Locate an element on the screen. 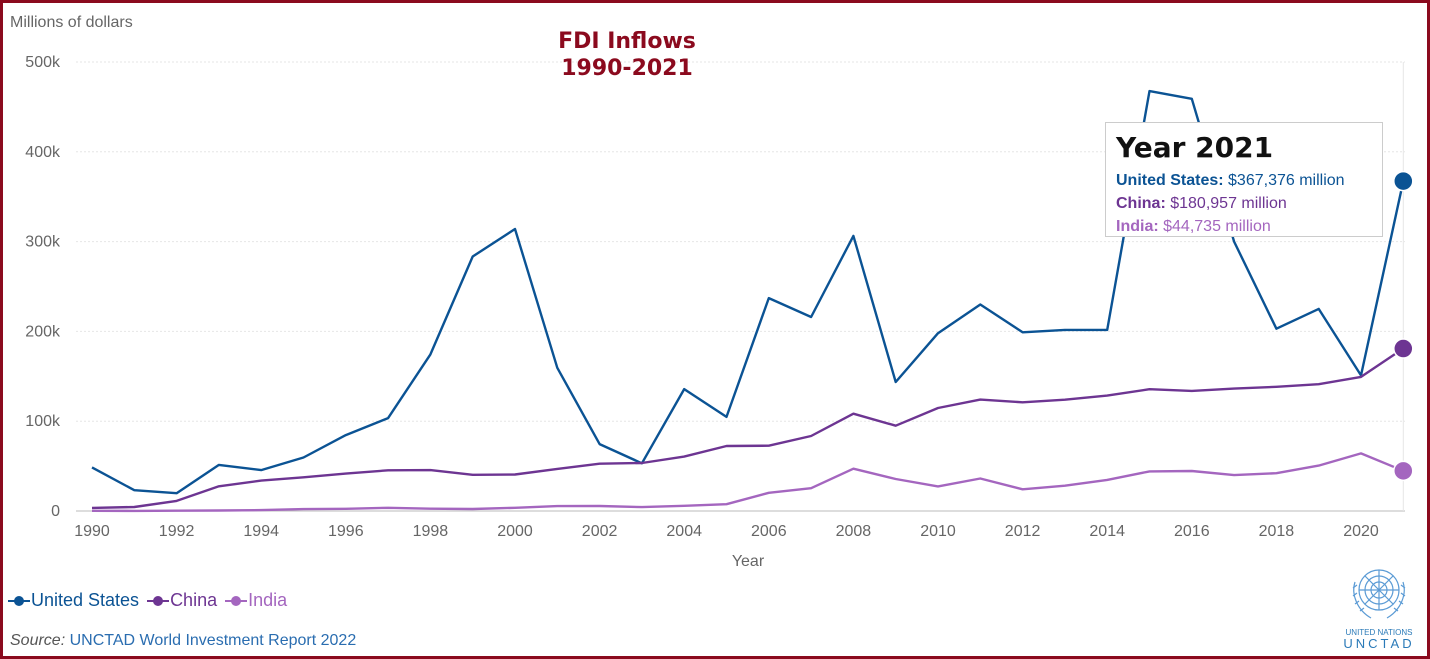 The height and width of the screenshot is (659, 1430). legend: United States China India is located at coordinates (147, 600).